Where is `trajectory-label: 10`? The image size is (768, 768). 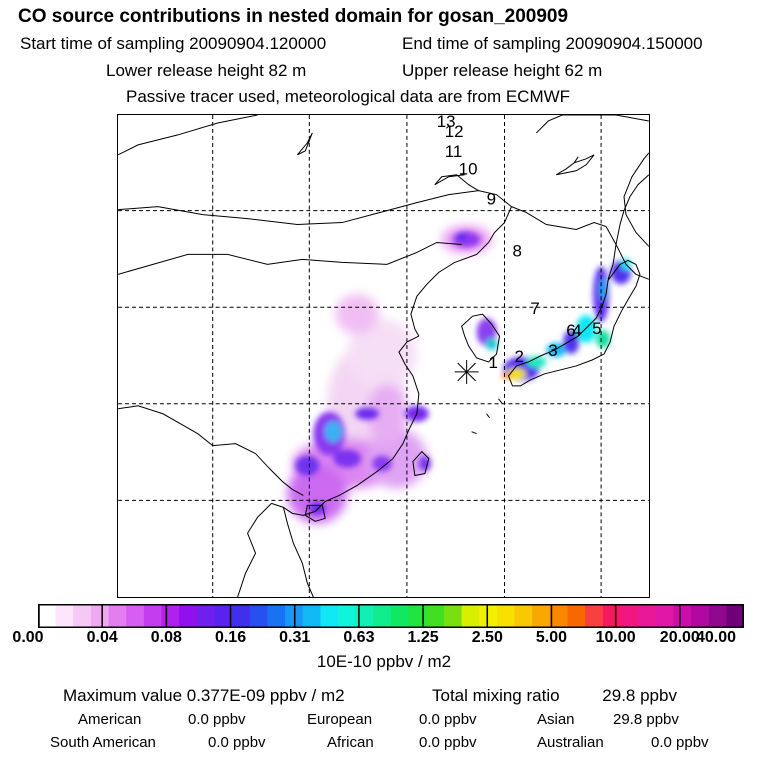 trajectory-label: 10 is located at coordinates (468, 169).